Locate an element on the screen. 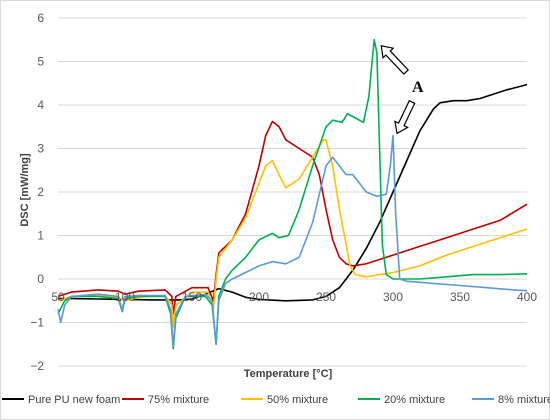  y-tick-label: 1 is located at coordinates (40, 236).